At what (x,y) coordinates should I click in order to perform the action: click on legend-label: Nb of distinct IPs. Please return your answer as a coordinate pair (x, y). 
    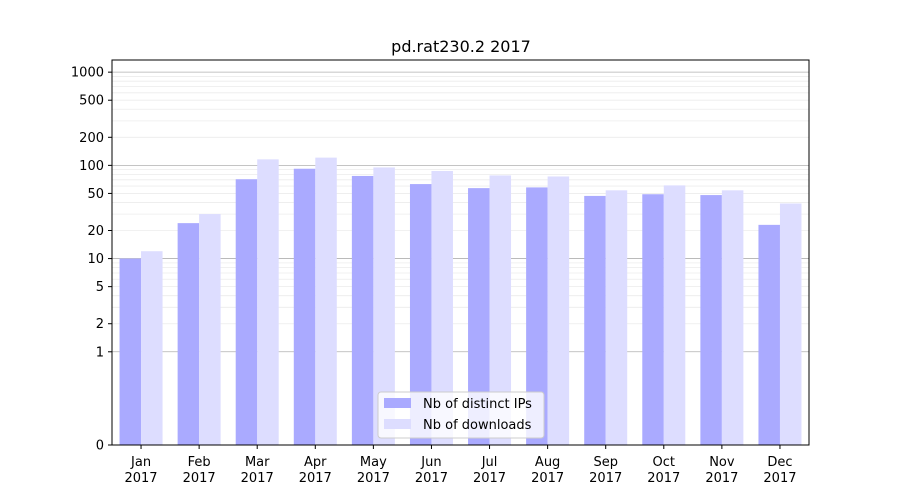
    Looking at the image, I should click on (477, 404).